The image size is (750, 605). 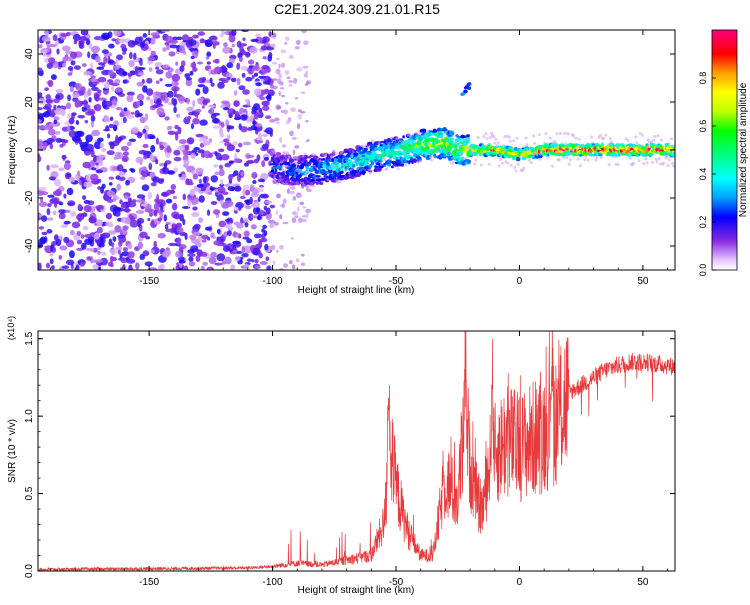 I want to click on x-tick-label: -100, so click(x=273, y=582).